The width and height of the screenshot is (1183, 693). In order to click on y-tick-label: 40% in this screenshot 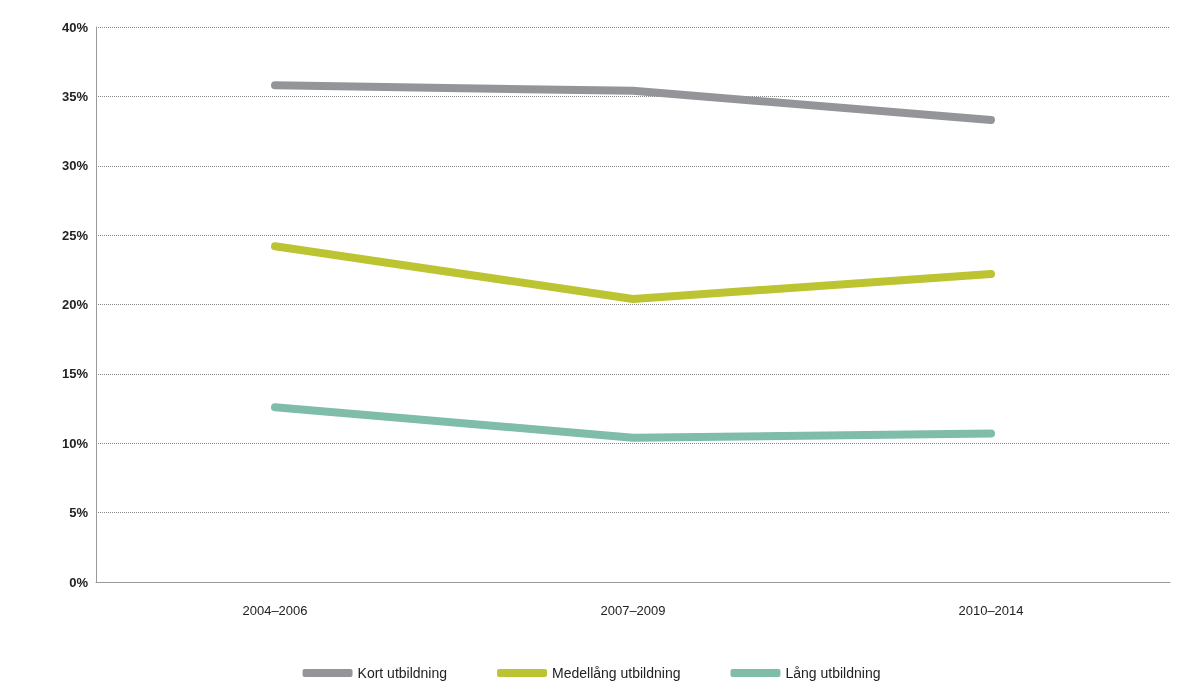, I will do `click(75, 27)`.